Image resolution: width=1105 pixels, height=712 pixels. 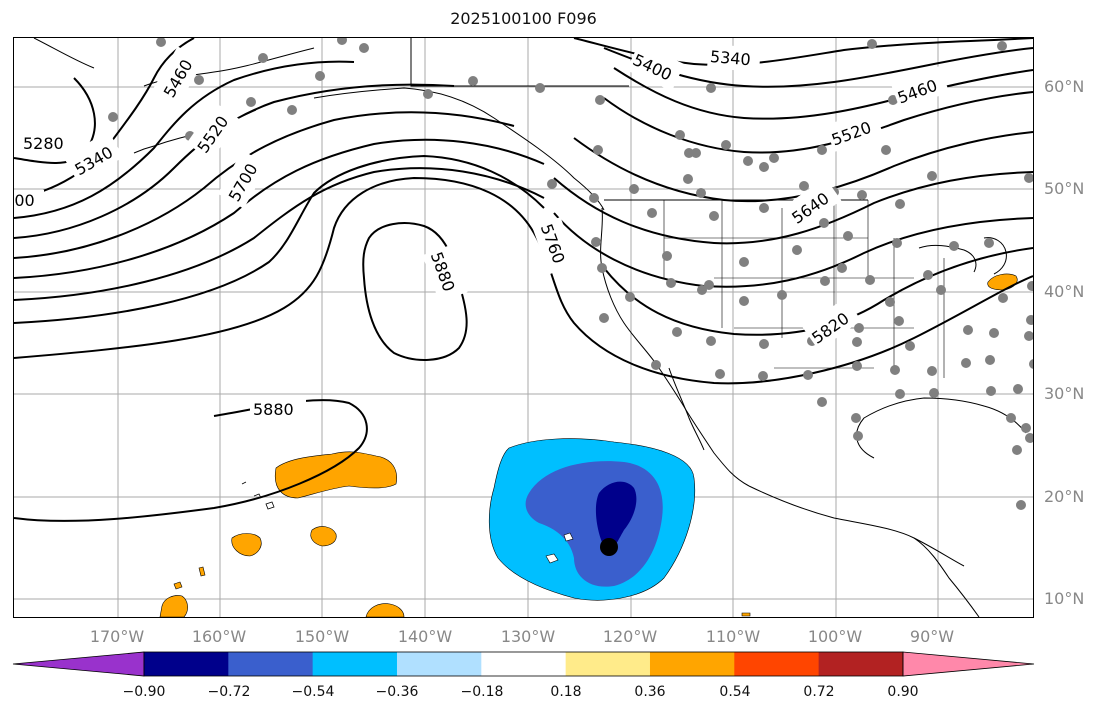 I want to click on storm-center-marker, so click(x=609, y=547).